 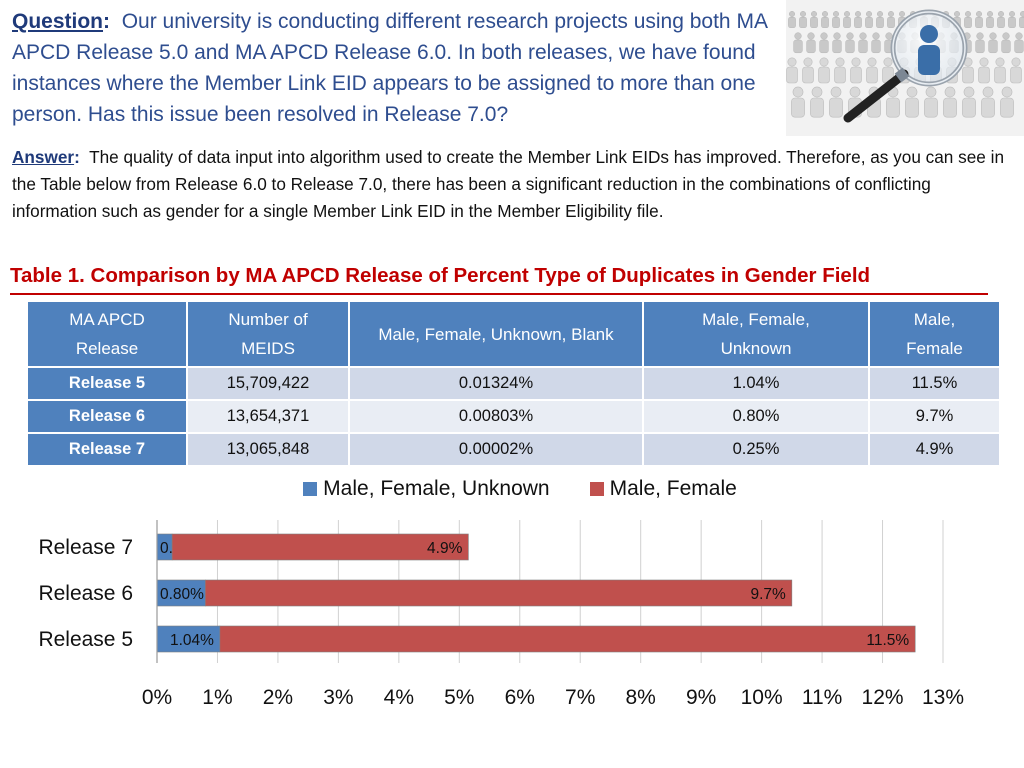 I want to click on cell-release: Release 7, so click(x=107, y=449).